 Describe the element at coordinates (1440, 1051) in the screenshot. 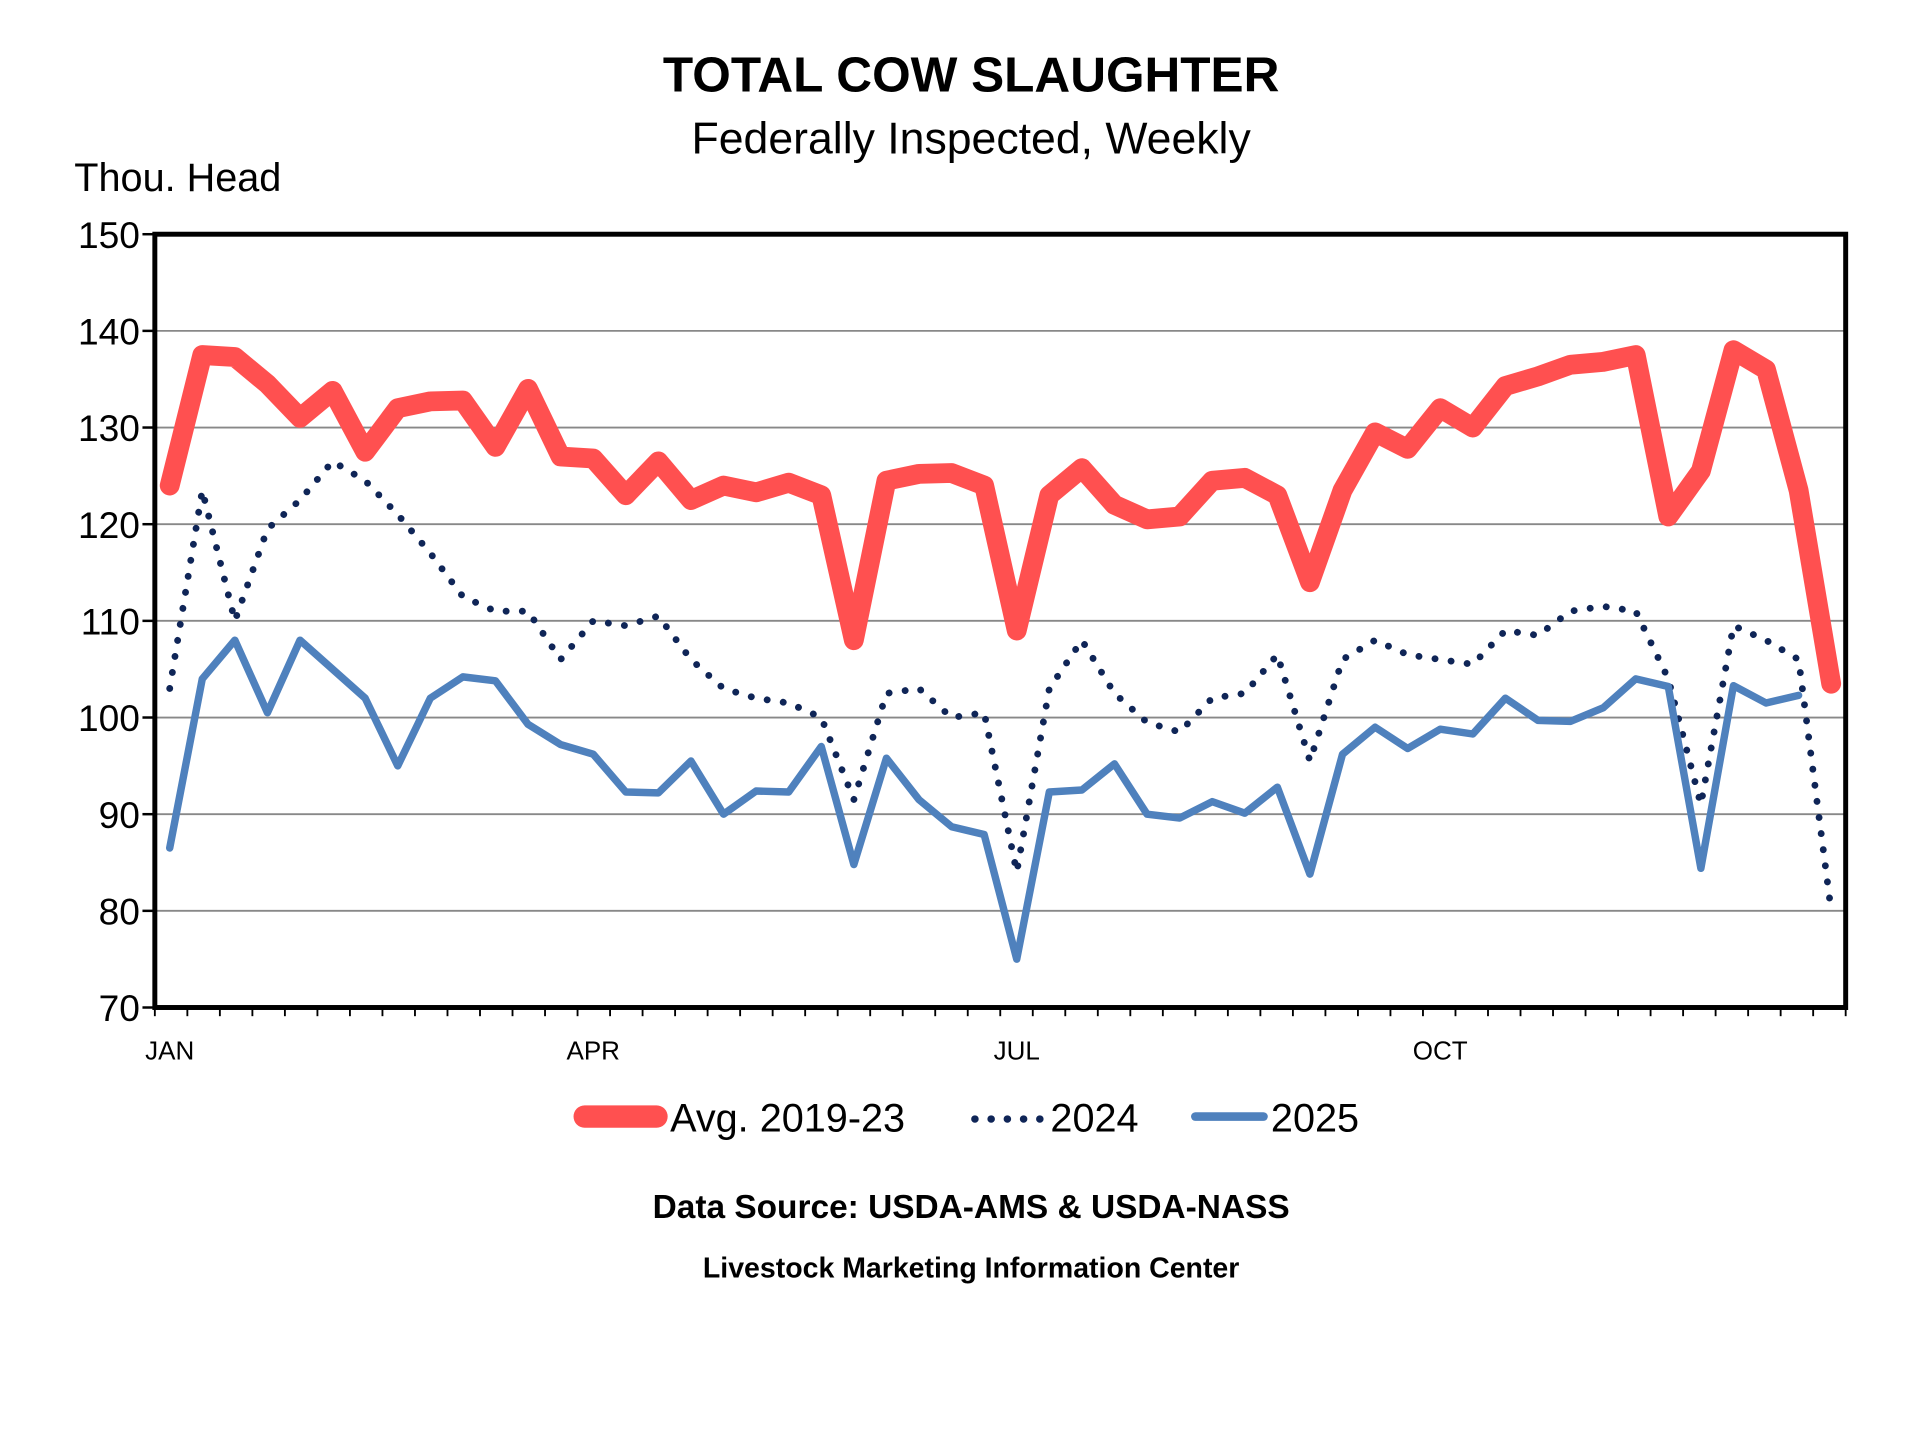

I see `x-tick-label: OCT` at that location.